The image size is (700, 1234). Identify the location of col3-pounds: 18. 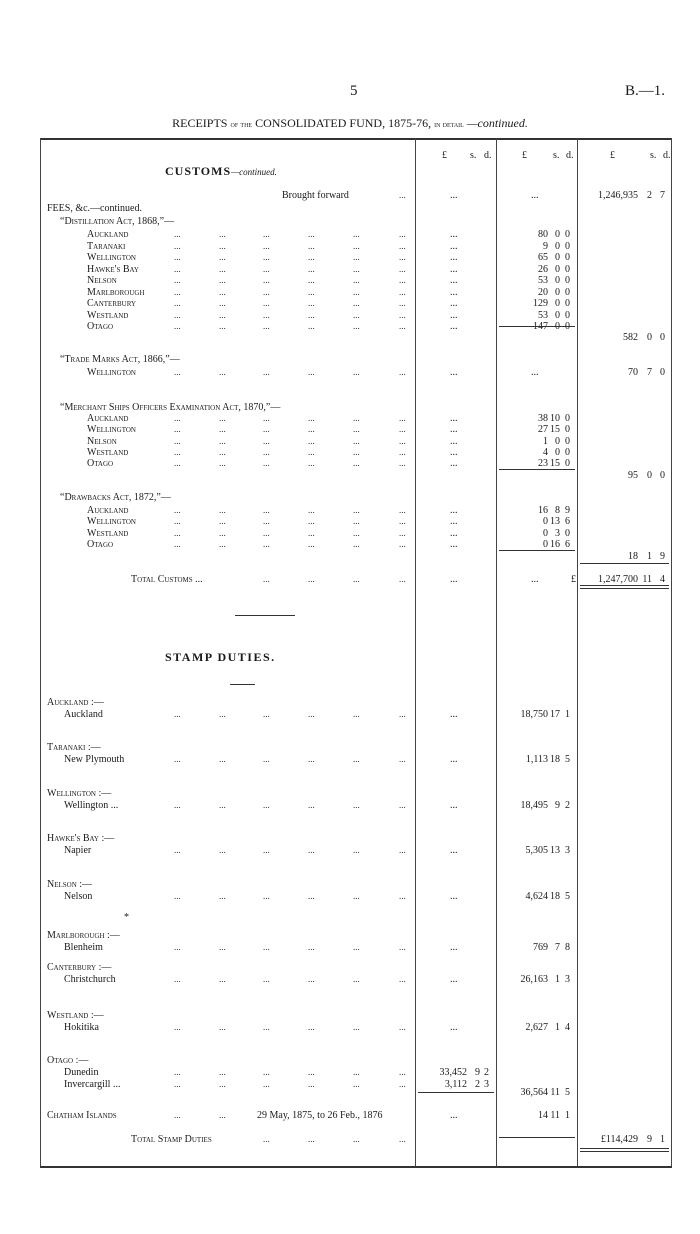
(633, 556).